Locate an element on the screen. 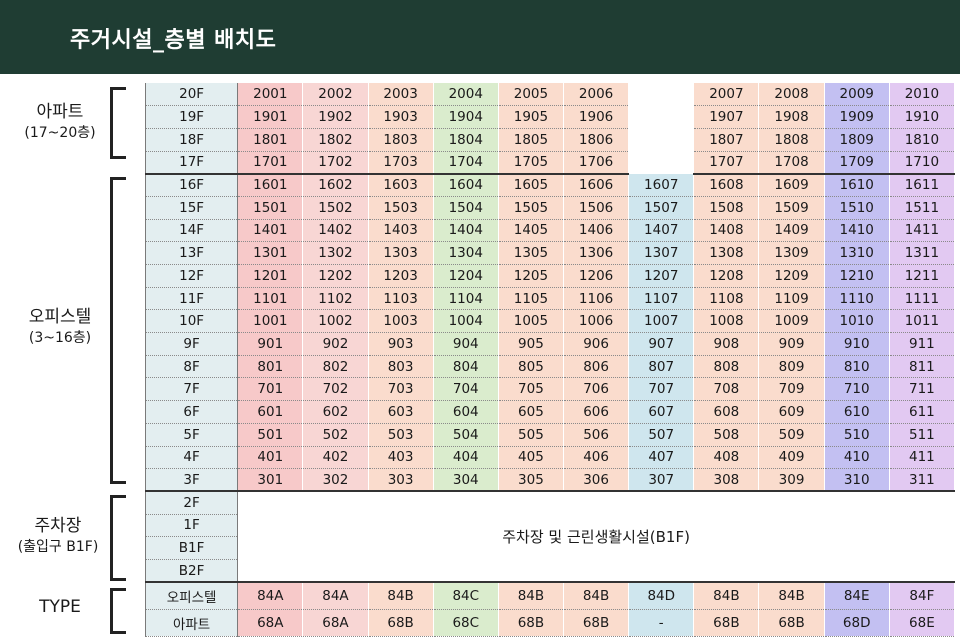 This screenshot has height=640, width=960. parking-floor-row: 1F is located at coordinates (549, 526).